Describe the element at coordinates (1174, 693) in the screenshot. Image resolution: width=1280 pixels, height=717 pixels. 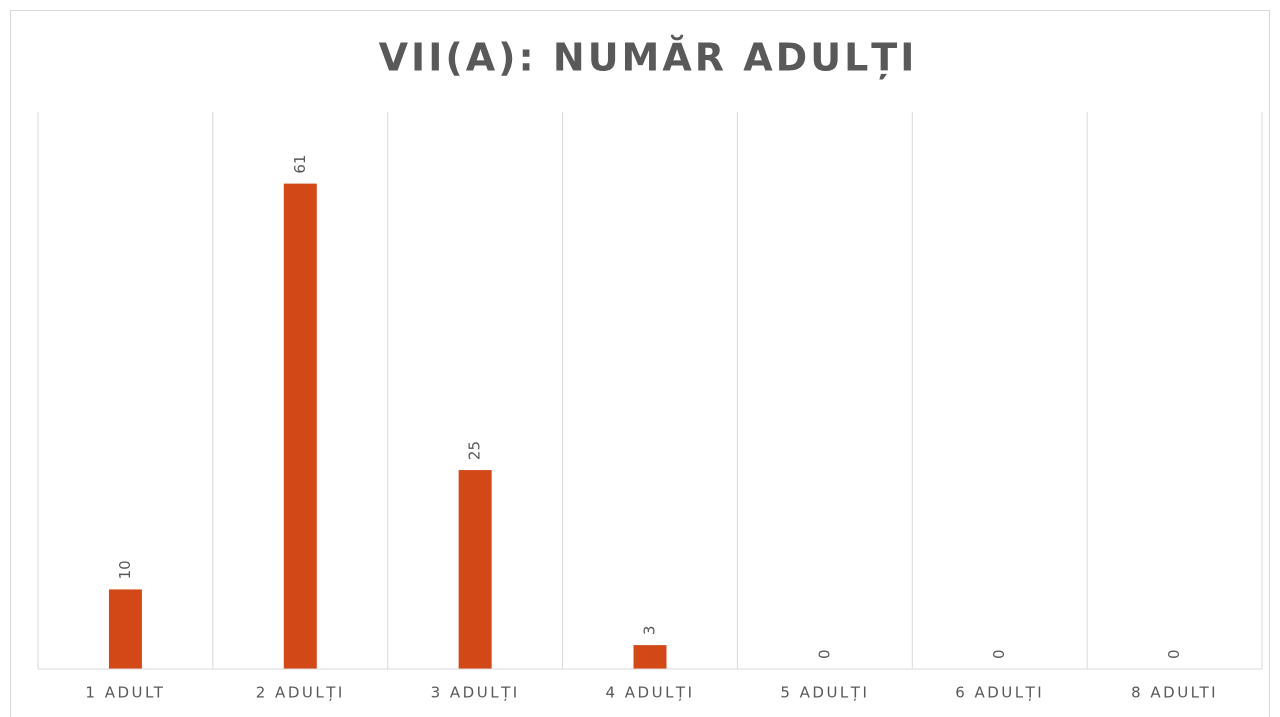
I see `x-tick-label: 8 ADULTI` at that location.